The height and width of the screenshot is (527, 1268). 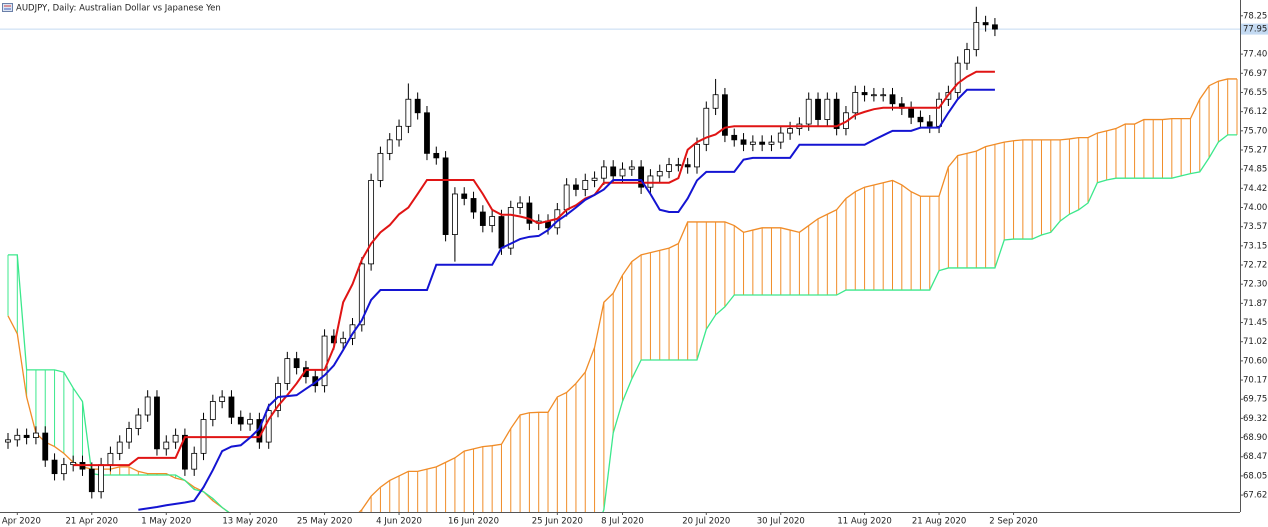 I want to click on y-tick-label: 73.150, so click(x=1255, y=246).